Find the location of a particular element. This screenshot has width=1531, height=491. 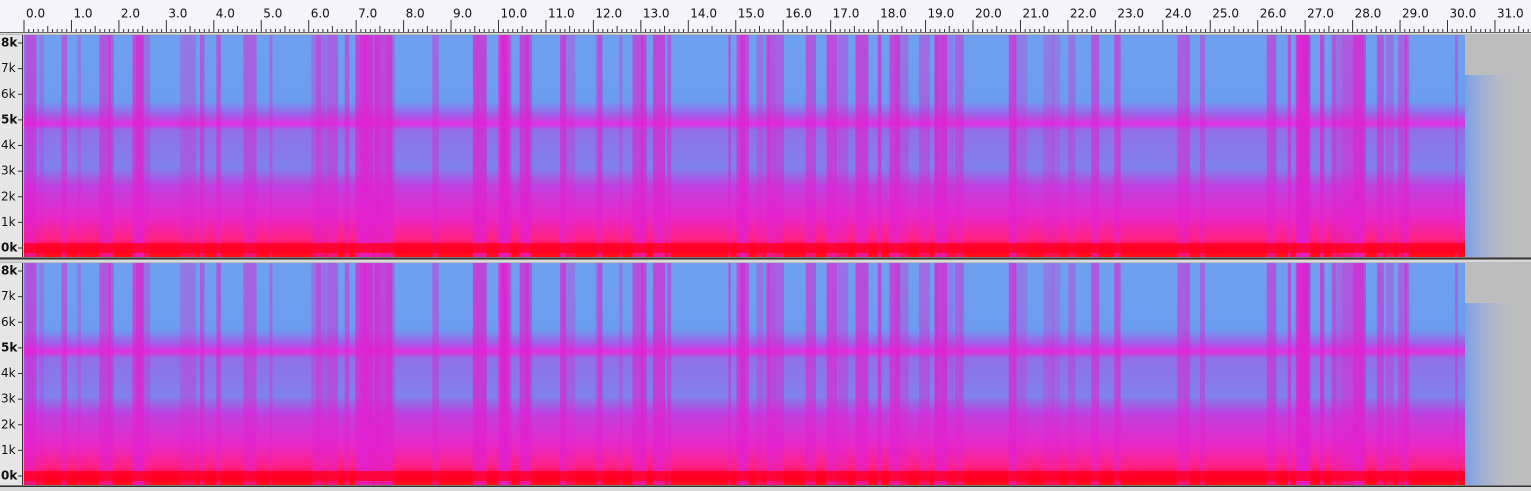

ruler-label: 11.0 is located at coordinates (561, 14).